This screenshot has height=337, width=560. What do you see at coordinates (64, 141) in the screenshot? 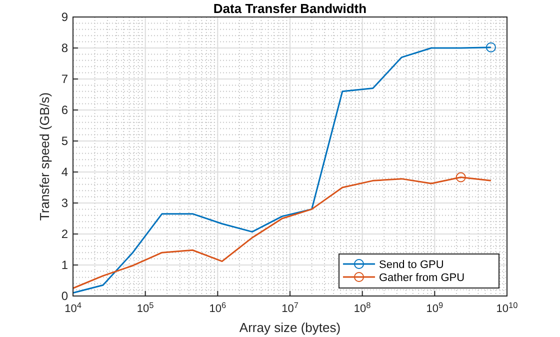
I see `y-tick-label: 5` at bounding box center [64, 141].